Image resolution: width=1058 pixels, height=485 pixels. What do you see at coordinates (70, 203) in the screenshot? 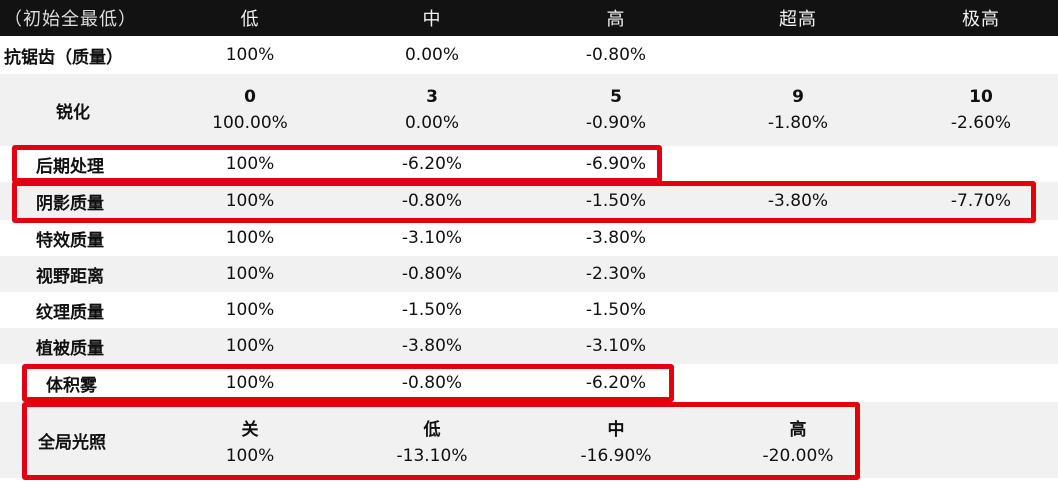
I see `row-label: 阴影质量` at bounding box center [70, 203].